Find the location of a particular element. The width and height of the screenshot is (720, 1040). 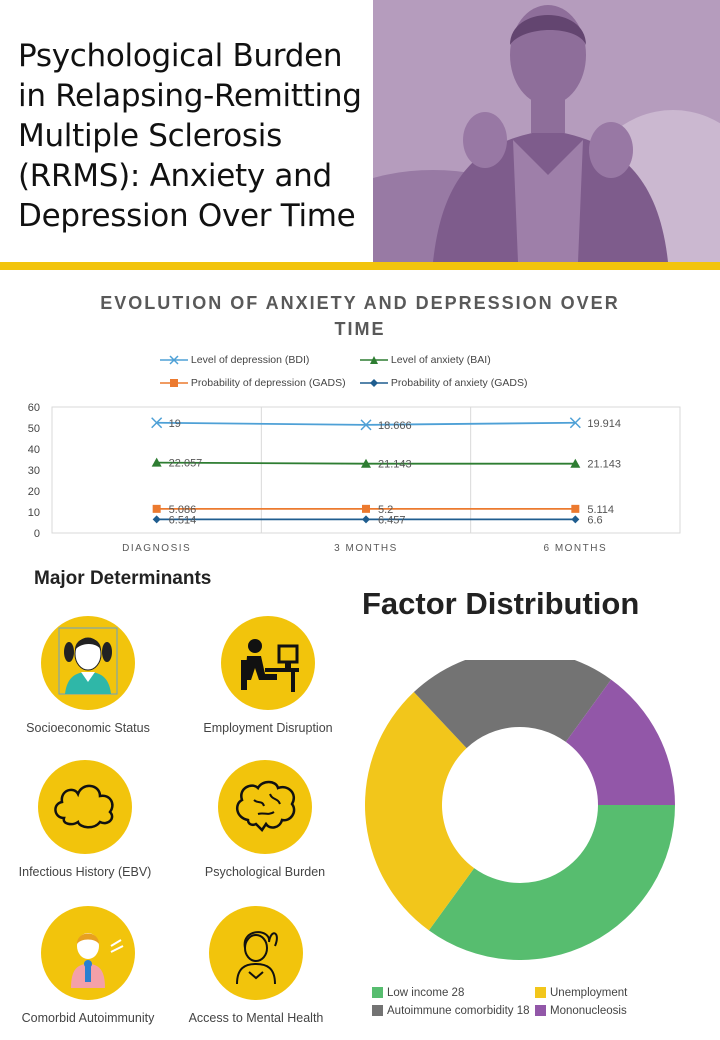

legend-item-bdi: Level of depression (BDI) is located at coordinates (234, 360).